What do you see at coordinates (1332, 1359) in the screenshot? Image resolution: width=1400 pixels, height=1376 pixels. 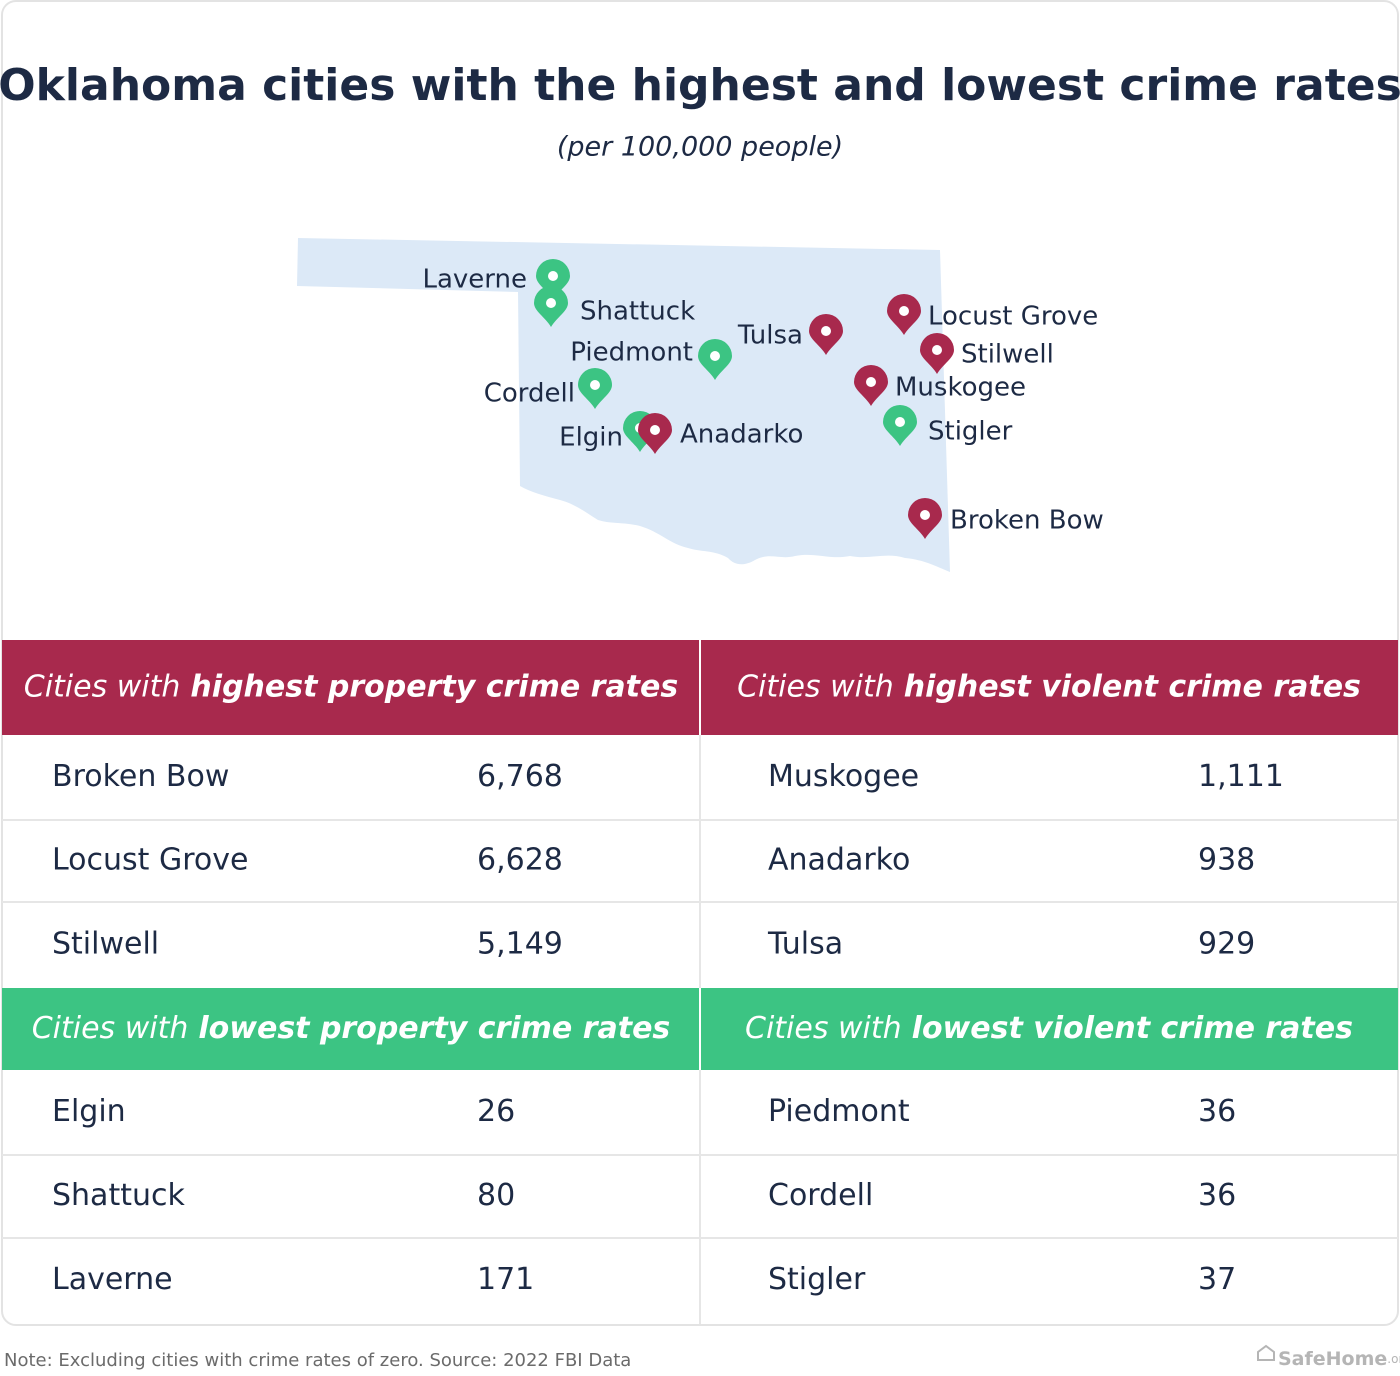 I see `logo-name: SafeHome` at bounding box center [1332, 1359].